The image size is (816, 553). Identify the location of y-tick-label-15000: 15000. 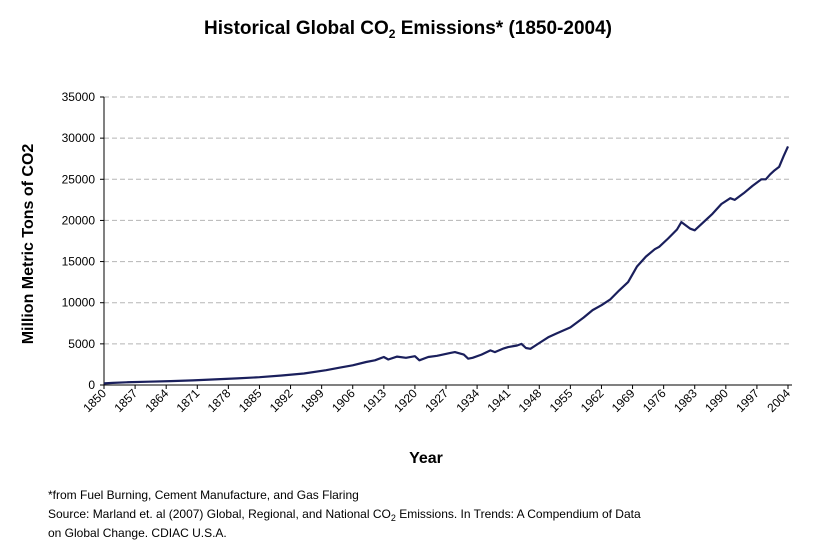
(79, 262).